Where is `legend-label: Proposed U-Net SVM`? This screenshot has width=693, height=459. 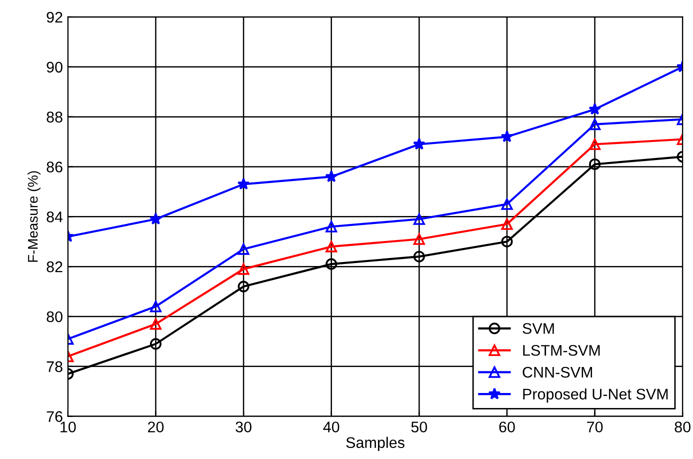 legend-label: Proposed U-Net SVM is located at coordinates (595, 395).